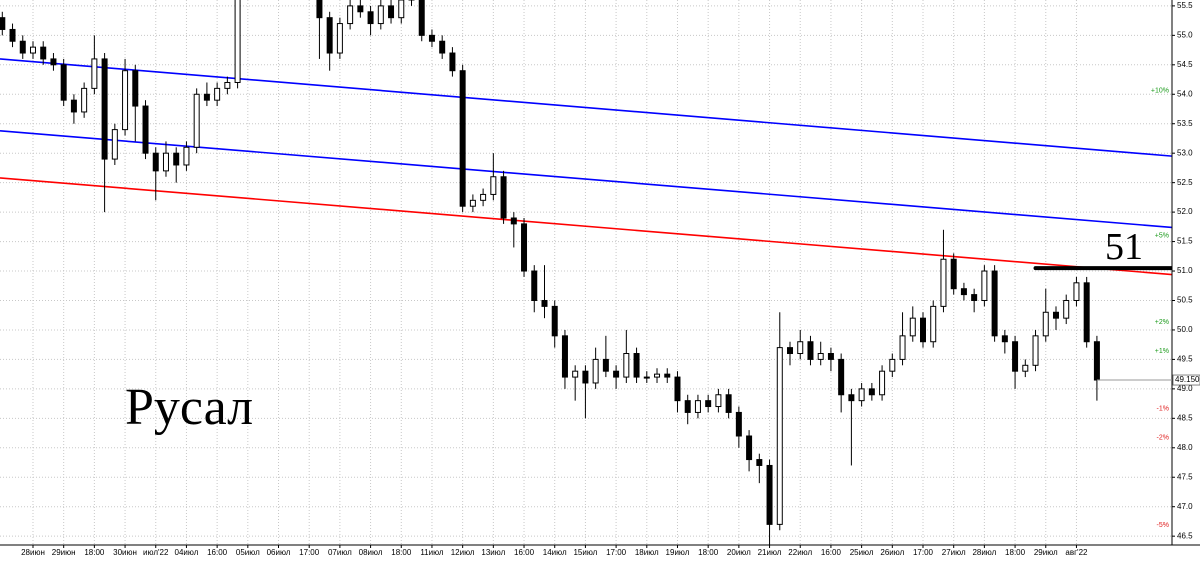 Image resolution: width=1200 pixels, height=561 pixels. What do you see at coordinates (248, 552) in the screenshot?
I see `x-tick-label: 05июл` at bounding box center [248, 552].